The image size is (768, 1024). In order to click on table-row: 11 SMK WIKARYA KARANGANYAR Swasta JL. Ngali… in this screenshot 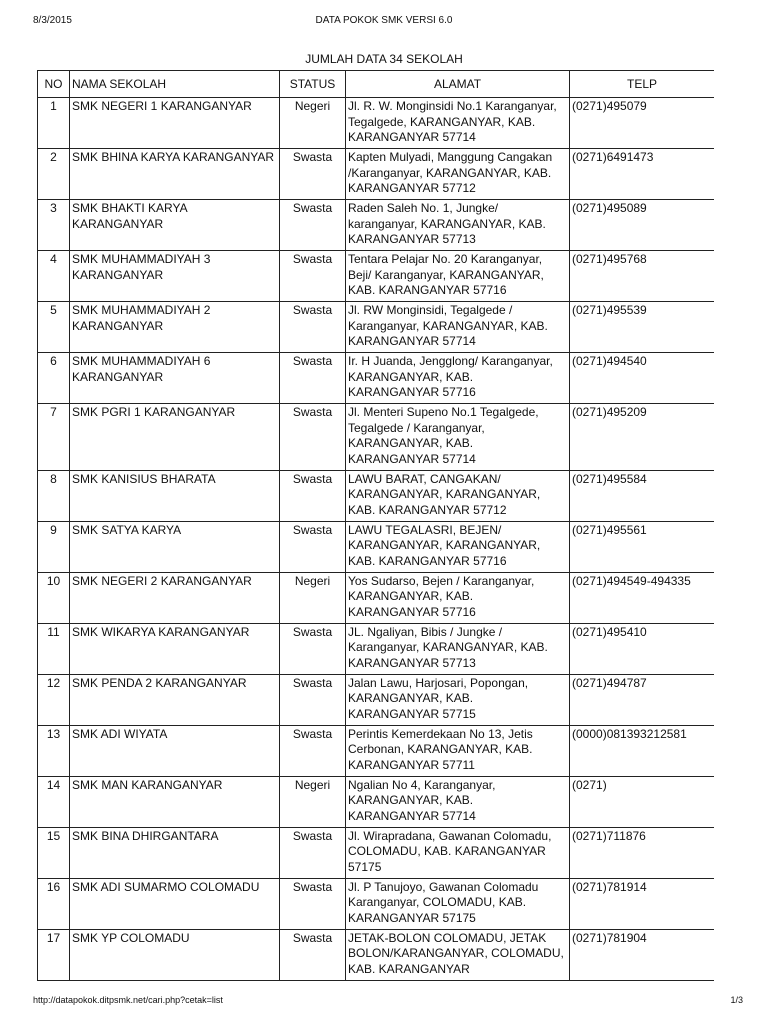, I will do `click(375, 648)`.